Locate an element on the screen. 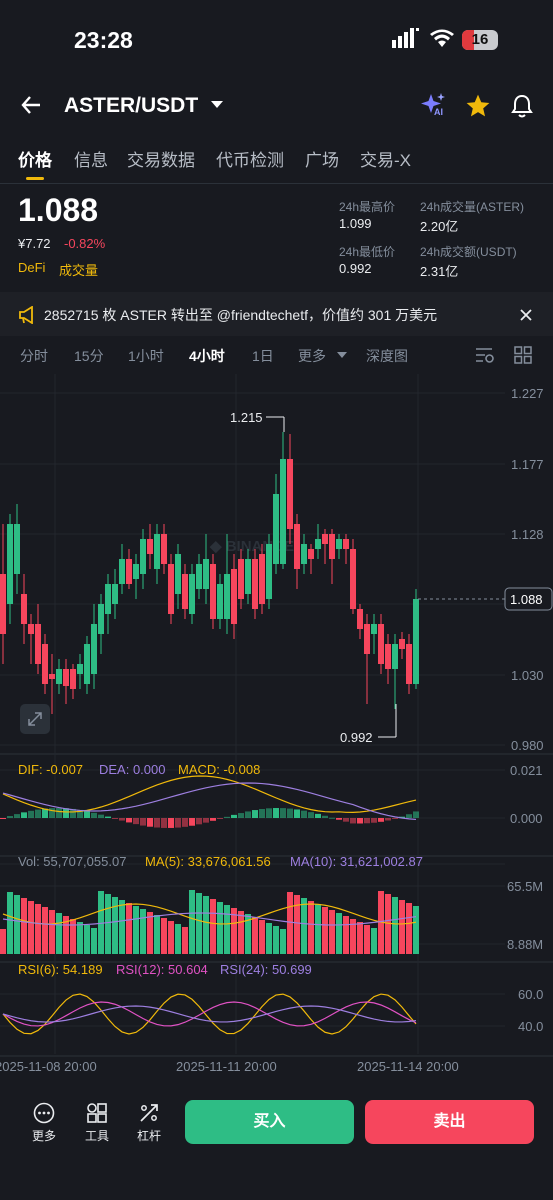 This screenshot has height=1200, width=553. tab-trade-x: 交易-X is located at coordinates (385, 160).